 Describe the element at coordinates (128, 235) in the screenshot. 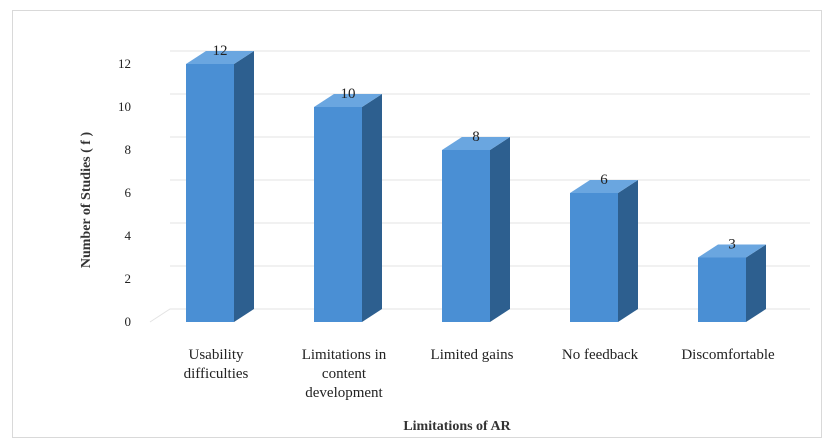

I see `y-tick-label: 4` at that location.